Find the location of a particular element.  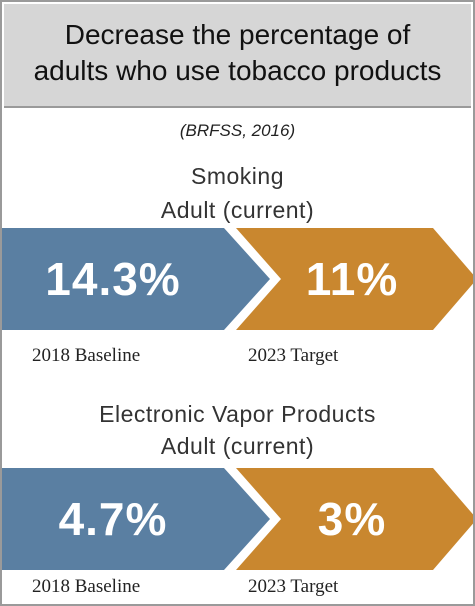

baseline-value: 14.3% is located at coordinates (113, 279).